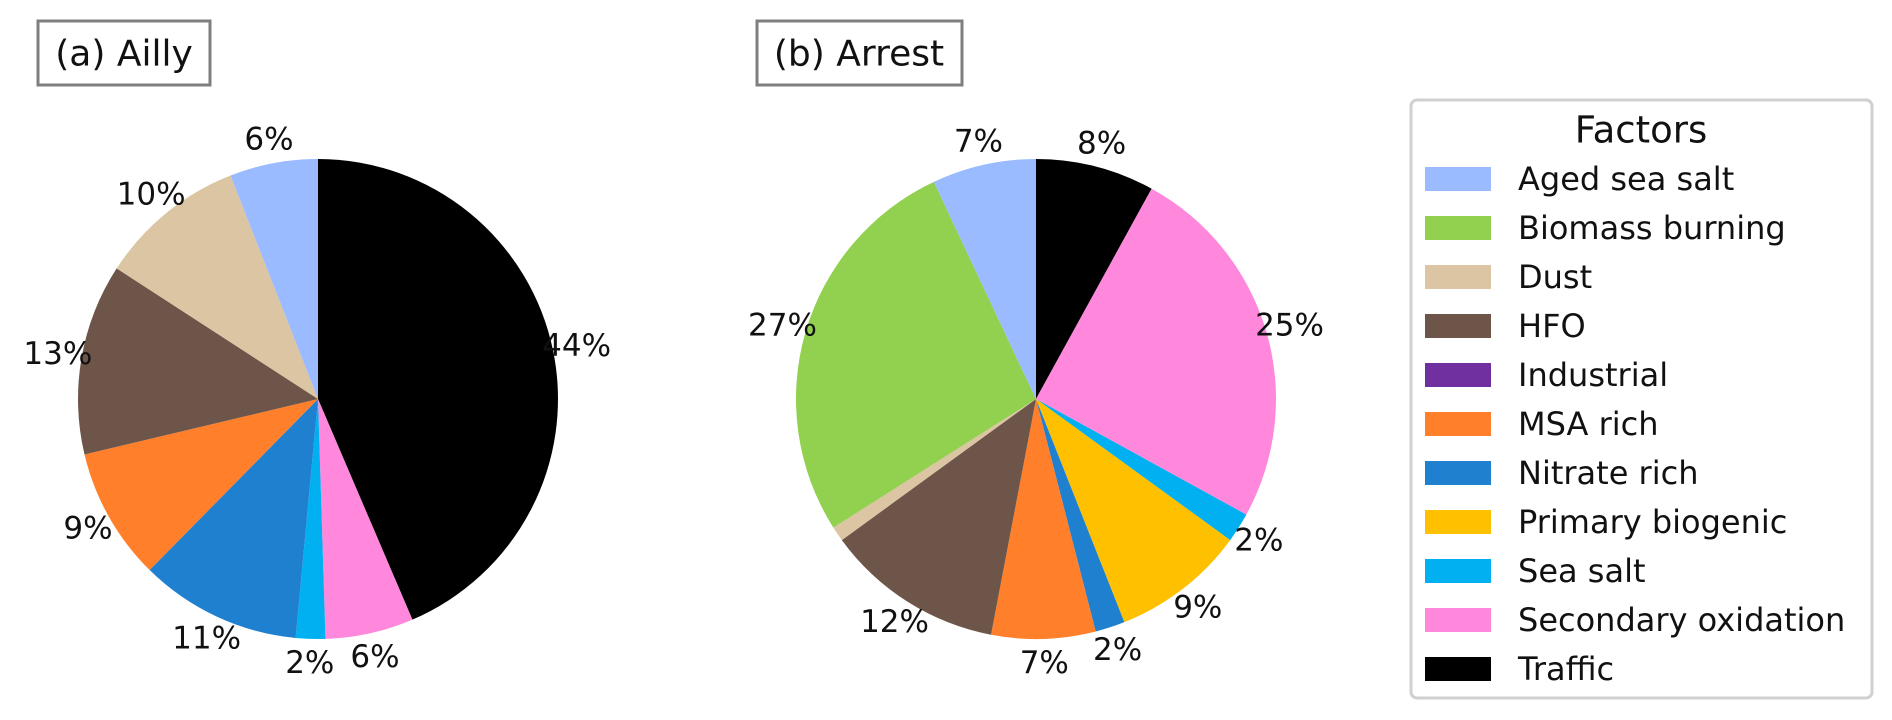  Describe the element at coordinates (1593, 375) in the screenshot. I see `legend-label-industrial: Industrial` at that location.